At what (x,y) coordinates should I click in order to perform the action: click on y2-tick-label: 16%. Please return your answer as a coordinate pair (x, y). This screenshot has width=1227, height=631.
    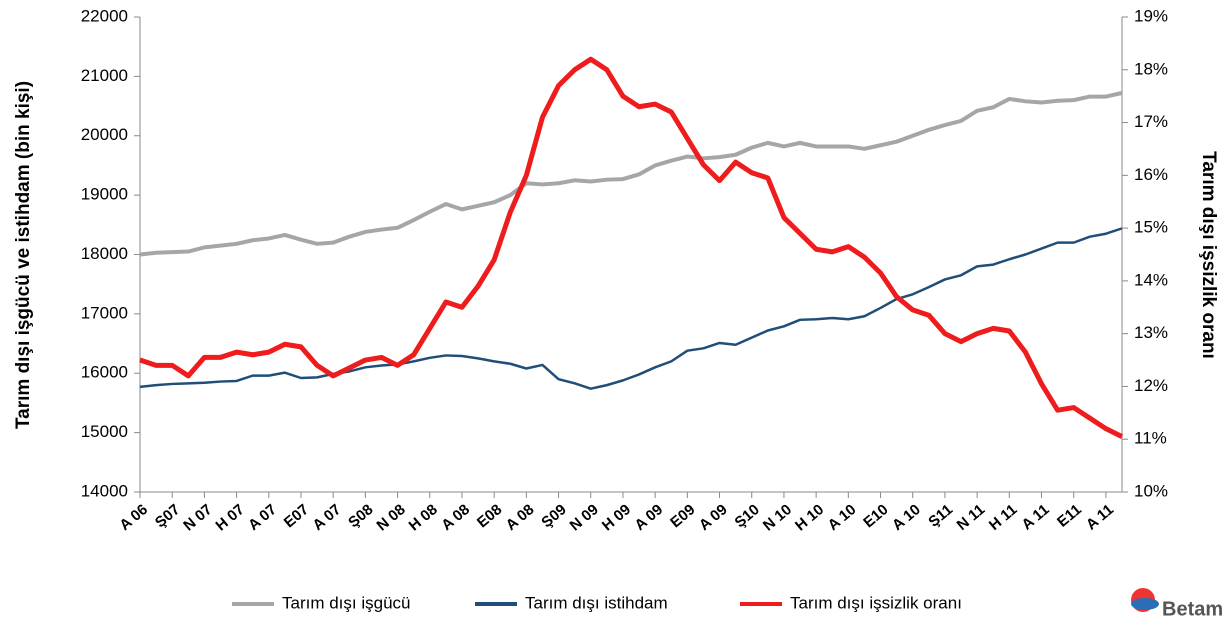
    Looking at the image, I should click on (1151, 174).